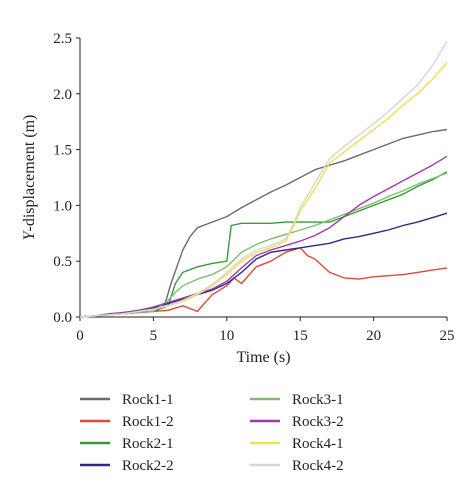  Describe the element at coordinates (263, 357) in the screenshot. I see `x-axis-label: Time (s)` at that location.